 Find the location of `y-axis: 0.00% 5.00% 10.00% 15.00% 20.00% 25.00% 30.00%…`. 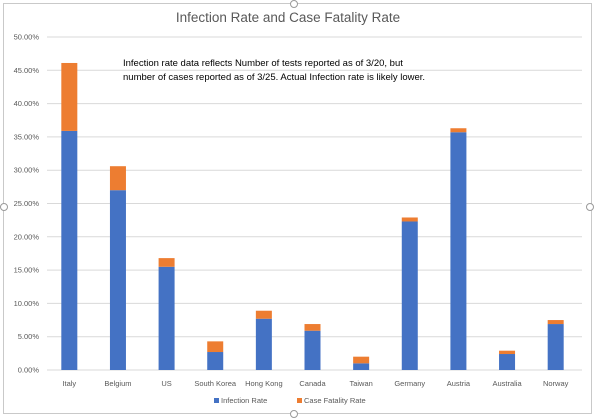

y-axis: 0.00% 5.00% 10.00% 15.00% 20.00% 25.00% 30.00%… is located at coordinates (27, 204).